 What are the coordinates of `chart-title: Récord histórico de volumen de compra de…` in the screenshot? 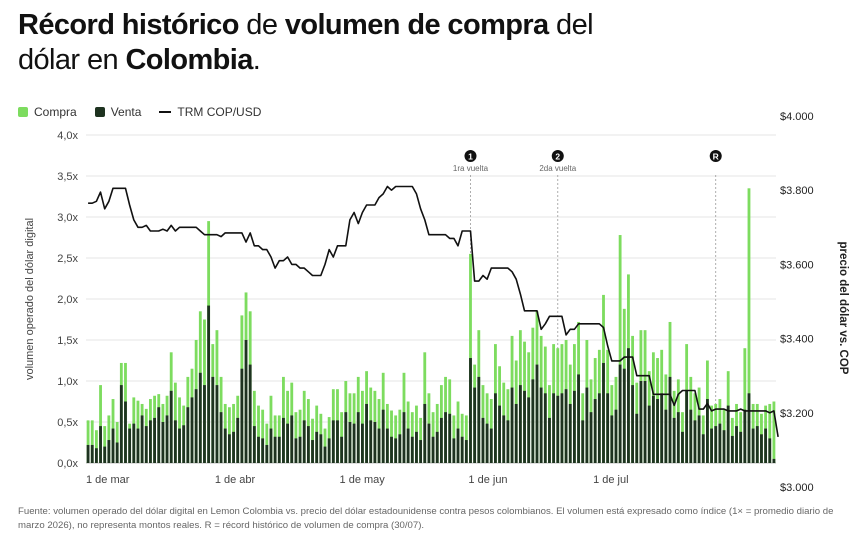 It's located at (368, 43).